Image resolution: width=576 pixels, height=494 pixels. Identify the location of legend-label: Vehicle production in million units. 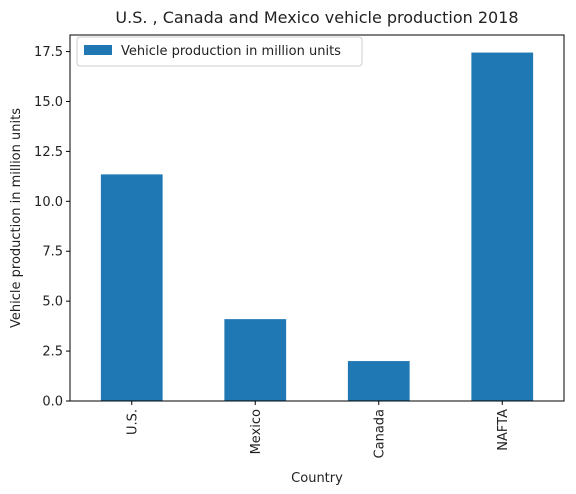
(231, 51).